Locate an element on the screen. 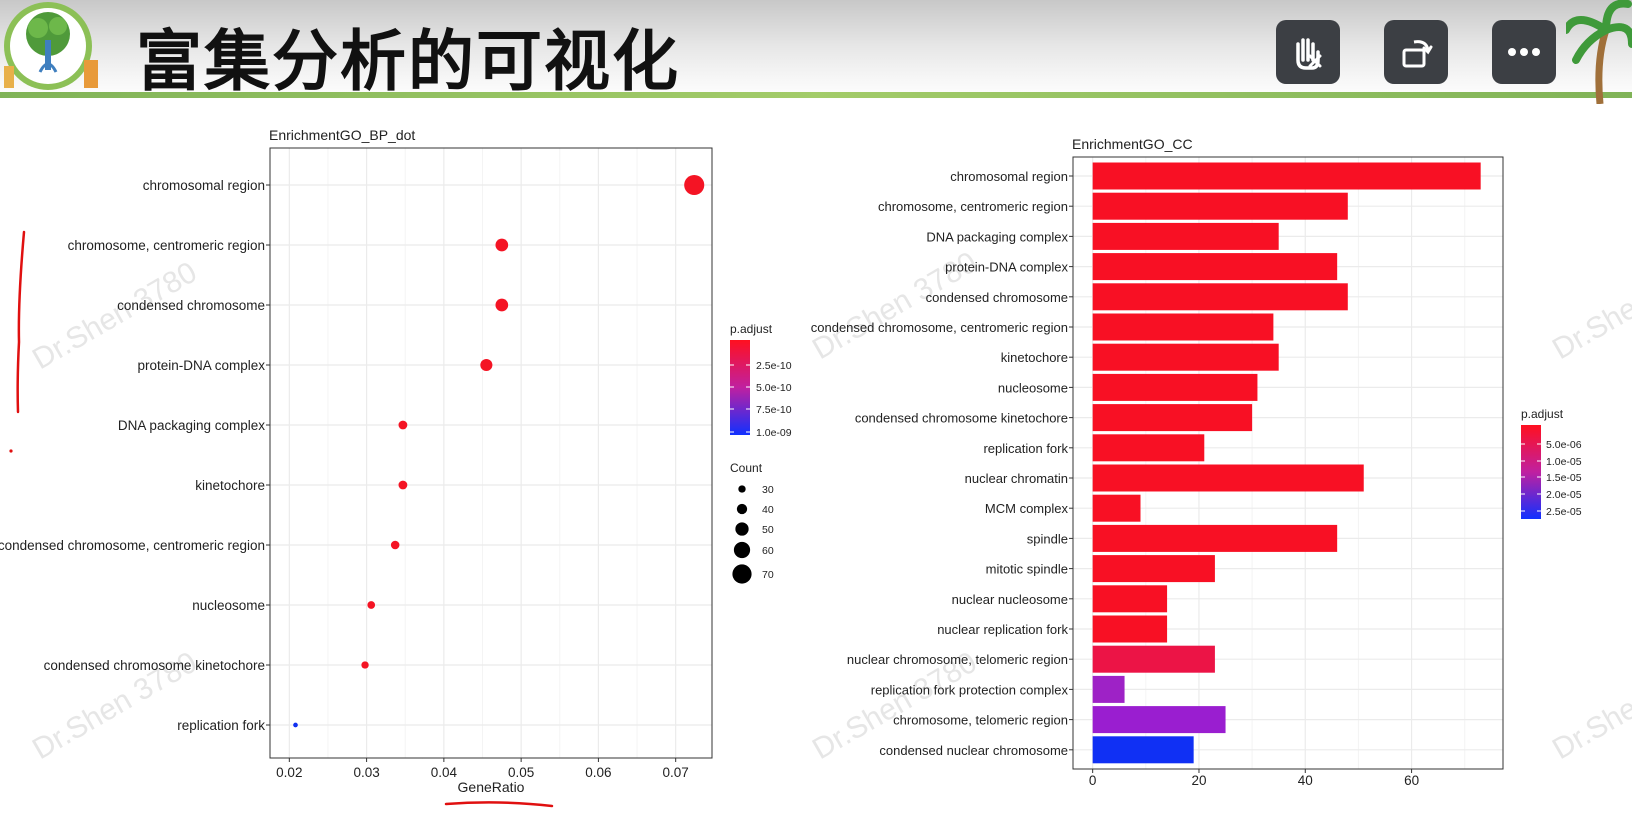 The height and width of the screenshot is (832, 1632). rotate-button is located at coordinates (1416, 52).